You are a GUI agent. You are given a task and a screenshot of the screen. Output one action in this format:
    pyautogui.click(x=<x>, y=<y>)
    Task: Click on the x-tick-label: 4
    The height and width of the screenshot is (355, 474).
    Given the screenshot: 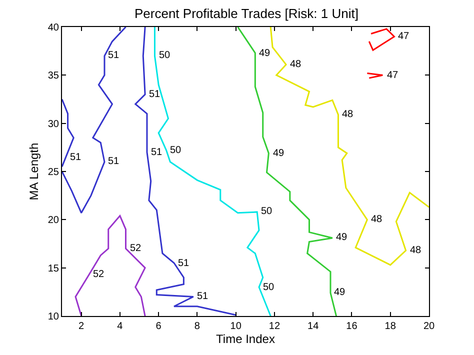 What is the action you would take?
    pyautogui.click(x=120, y=326)
    